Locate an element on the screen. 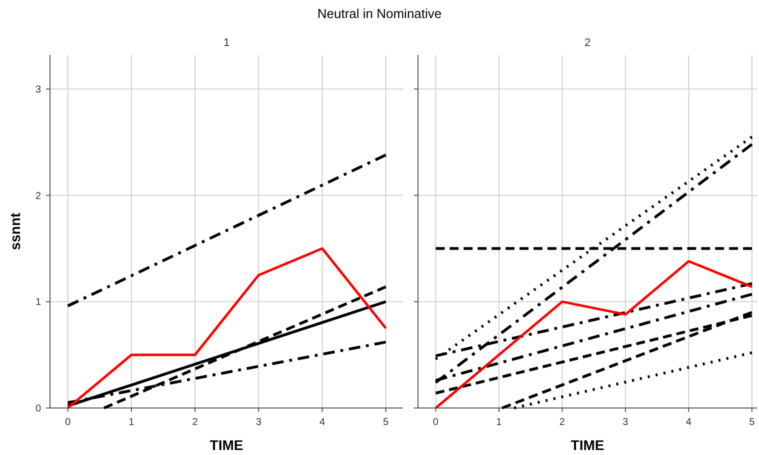 The width and height of the screenshot is (759, 455). y-tick-label: 0 is located at coordinates (38, 409).